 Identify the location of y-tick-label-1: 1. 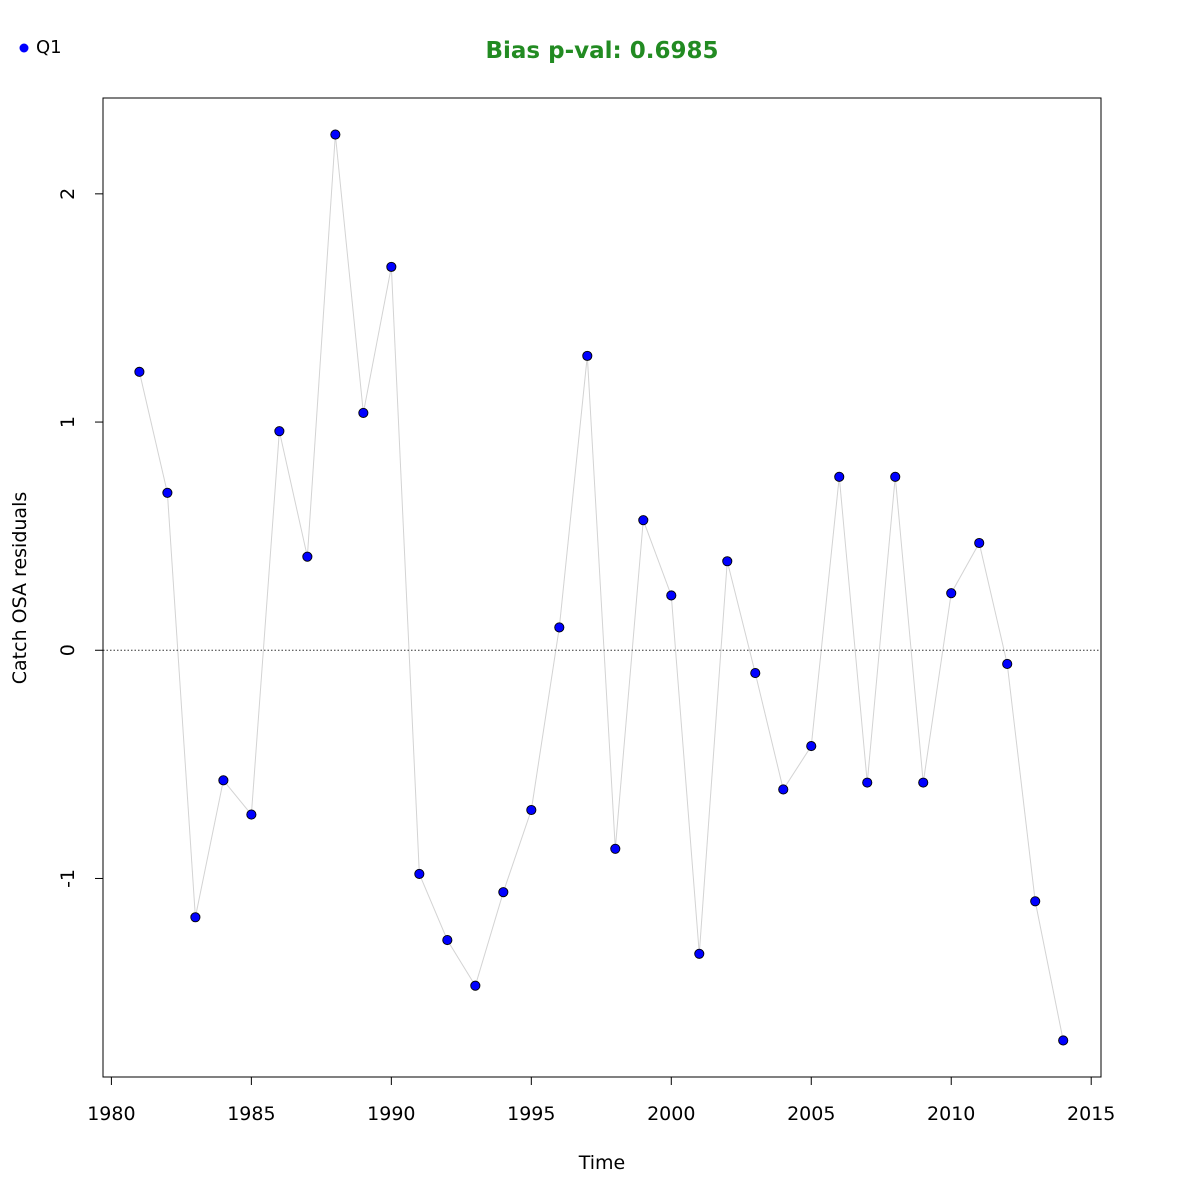
(68, 422).